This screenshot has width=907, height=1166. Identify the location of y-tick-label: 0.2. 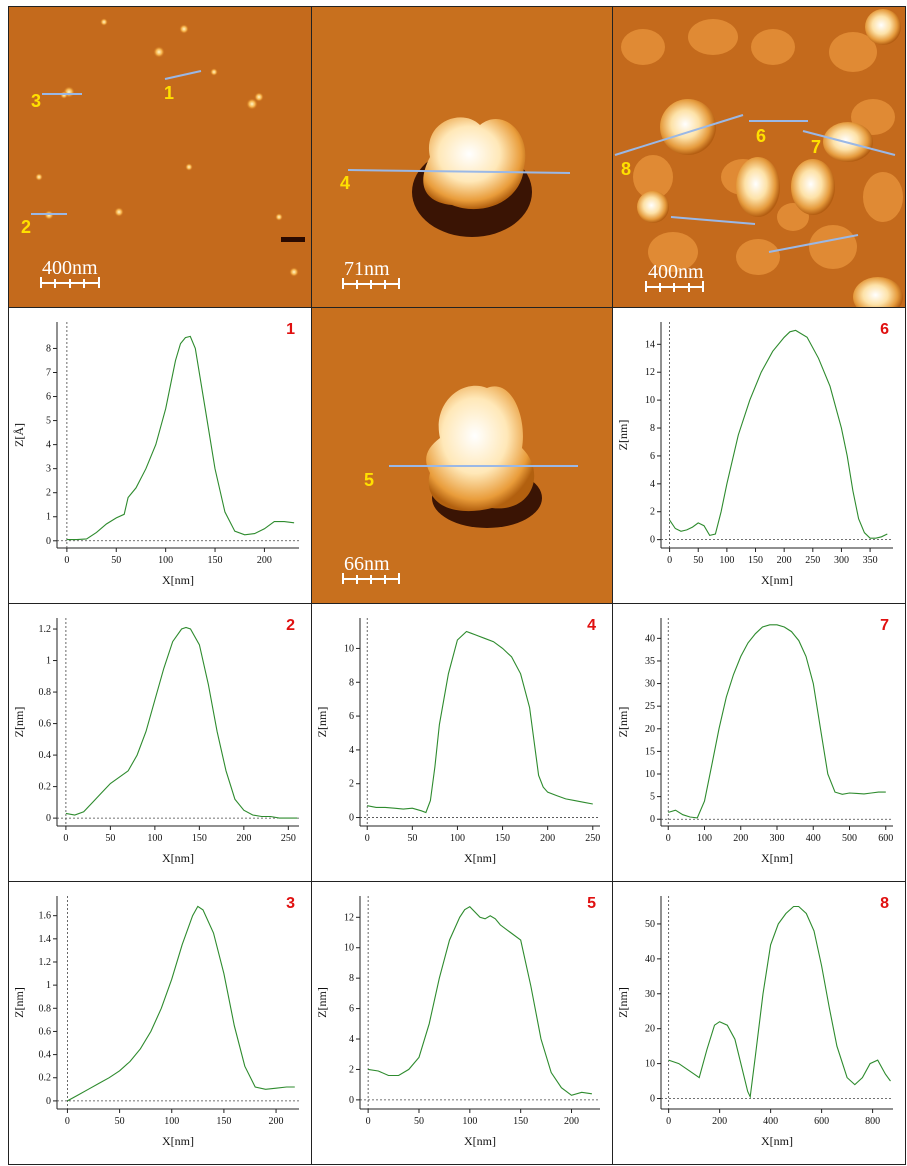
(45, 787).